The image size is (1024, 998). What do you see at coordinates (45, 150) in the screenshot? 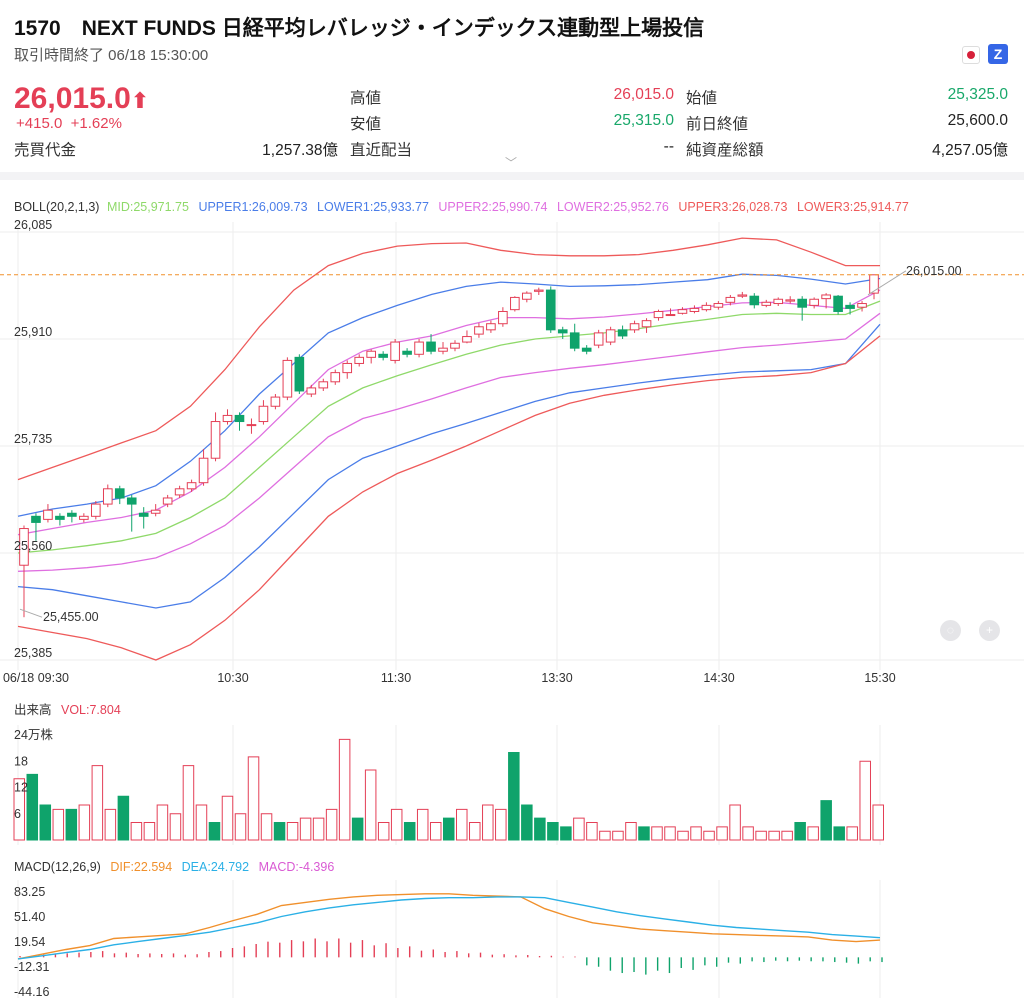
I see `stat-label-turnover: 売買代金` at bounding box center [45, 150].